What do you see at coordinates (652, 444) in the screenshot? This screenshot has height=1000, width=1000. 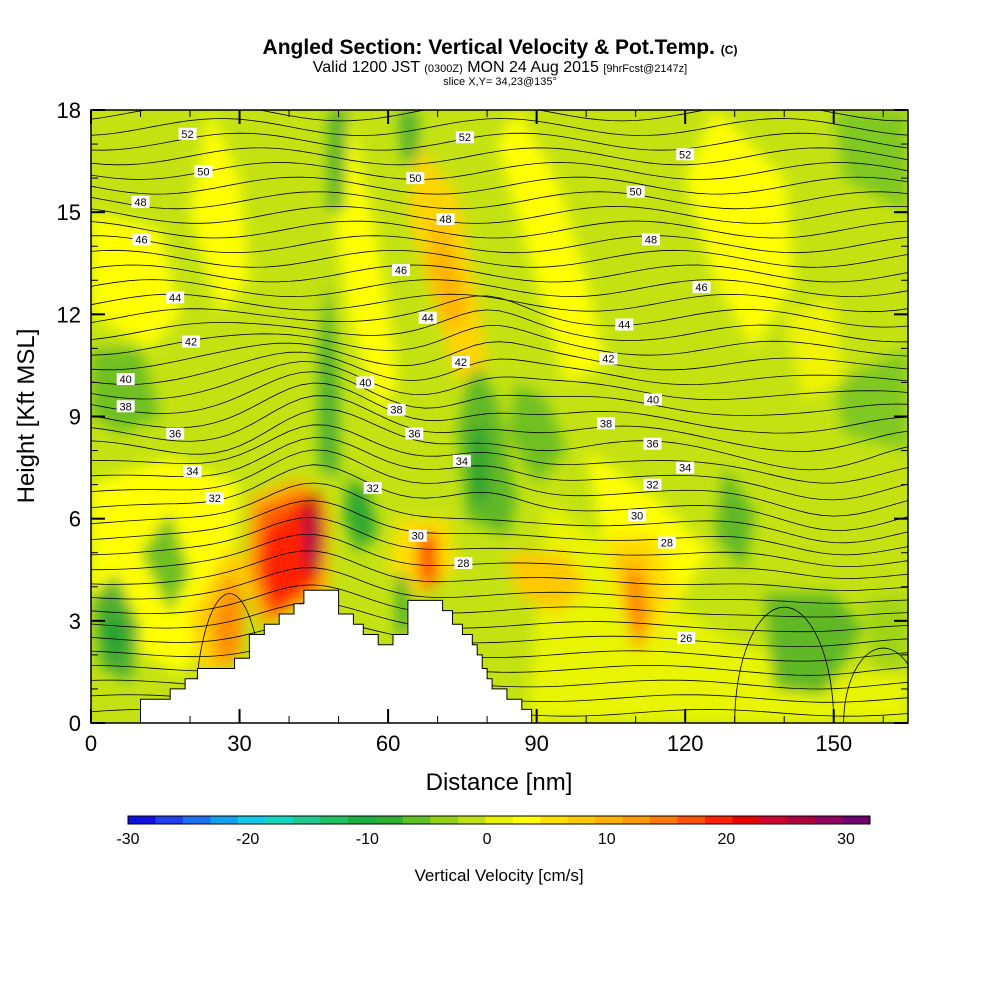 I see `contour-label: 36` at bounding box center [652, 444].